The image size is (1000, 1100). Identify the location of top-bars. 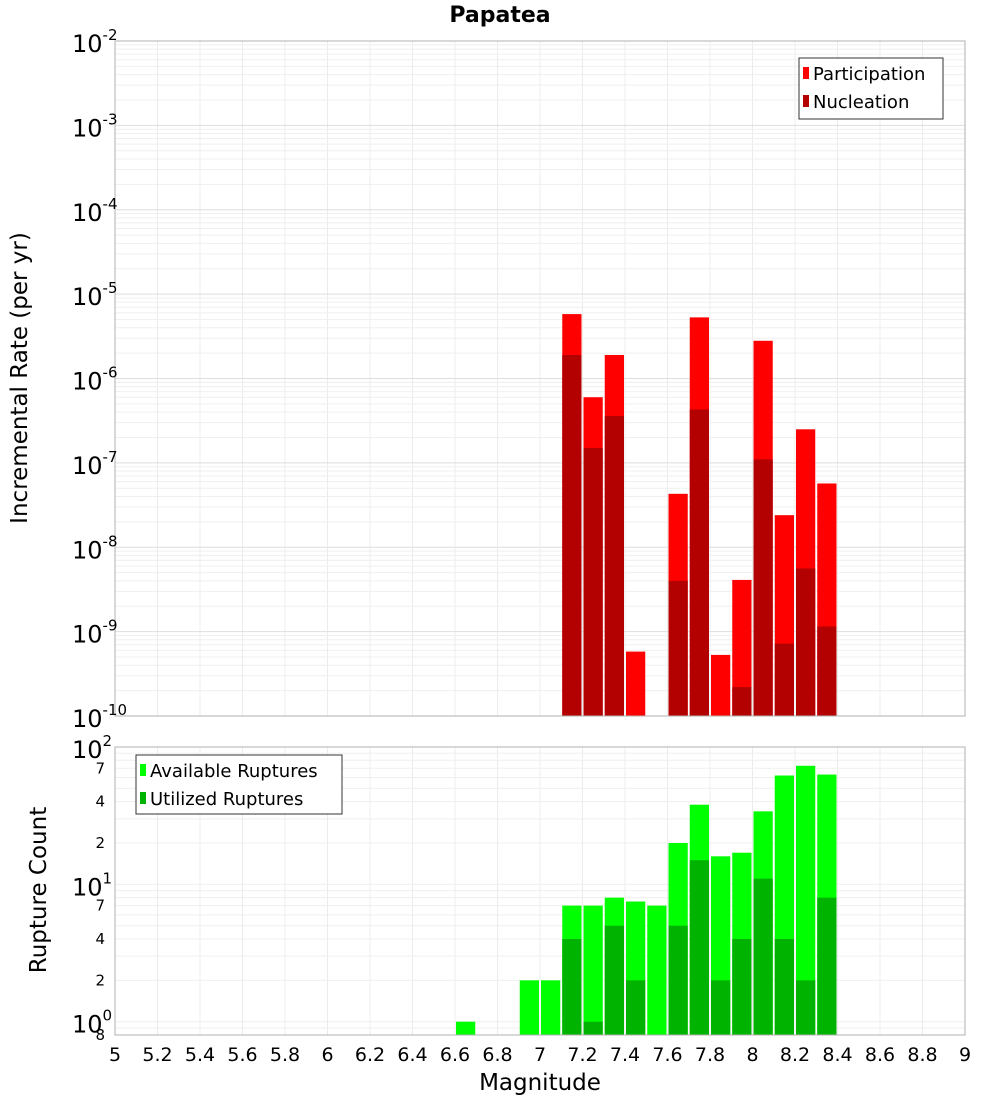
(699, 515).